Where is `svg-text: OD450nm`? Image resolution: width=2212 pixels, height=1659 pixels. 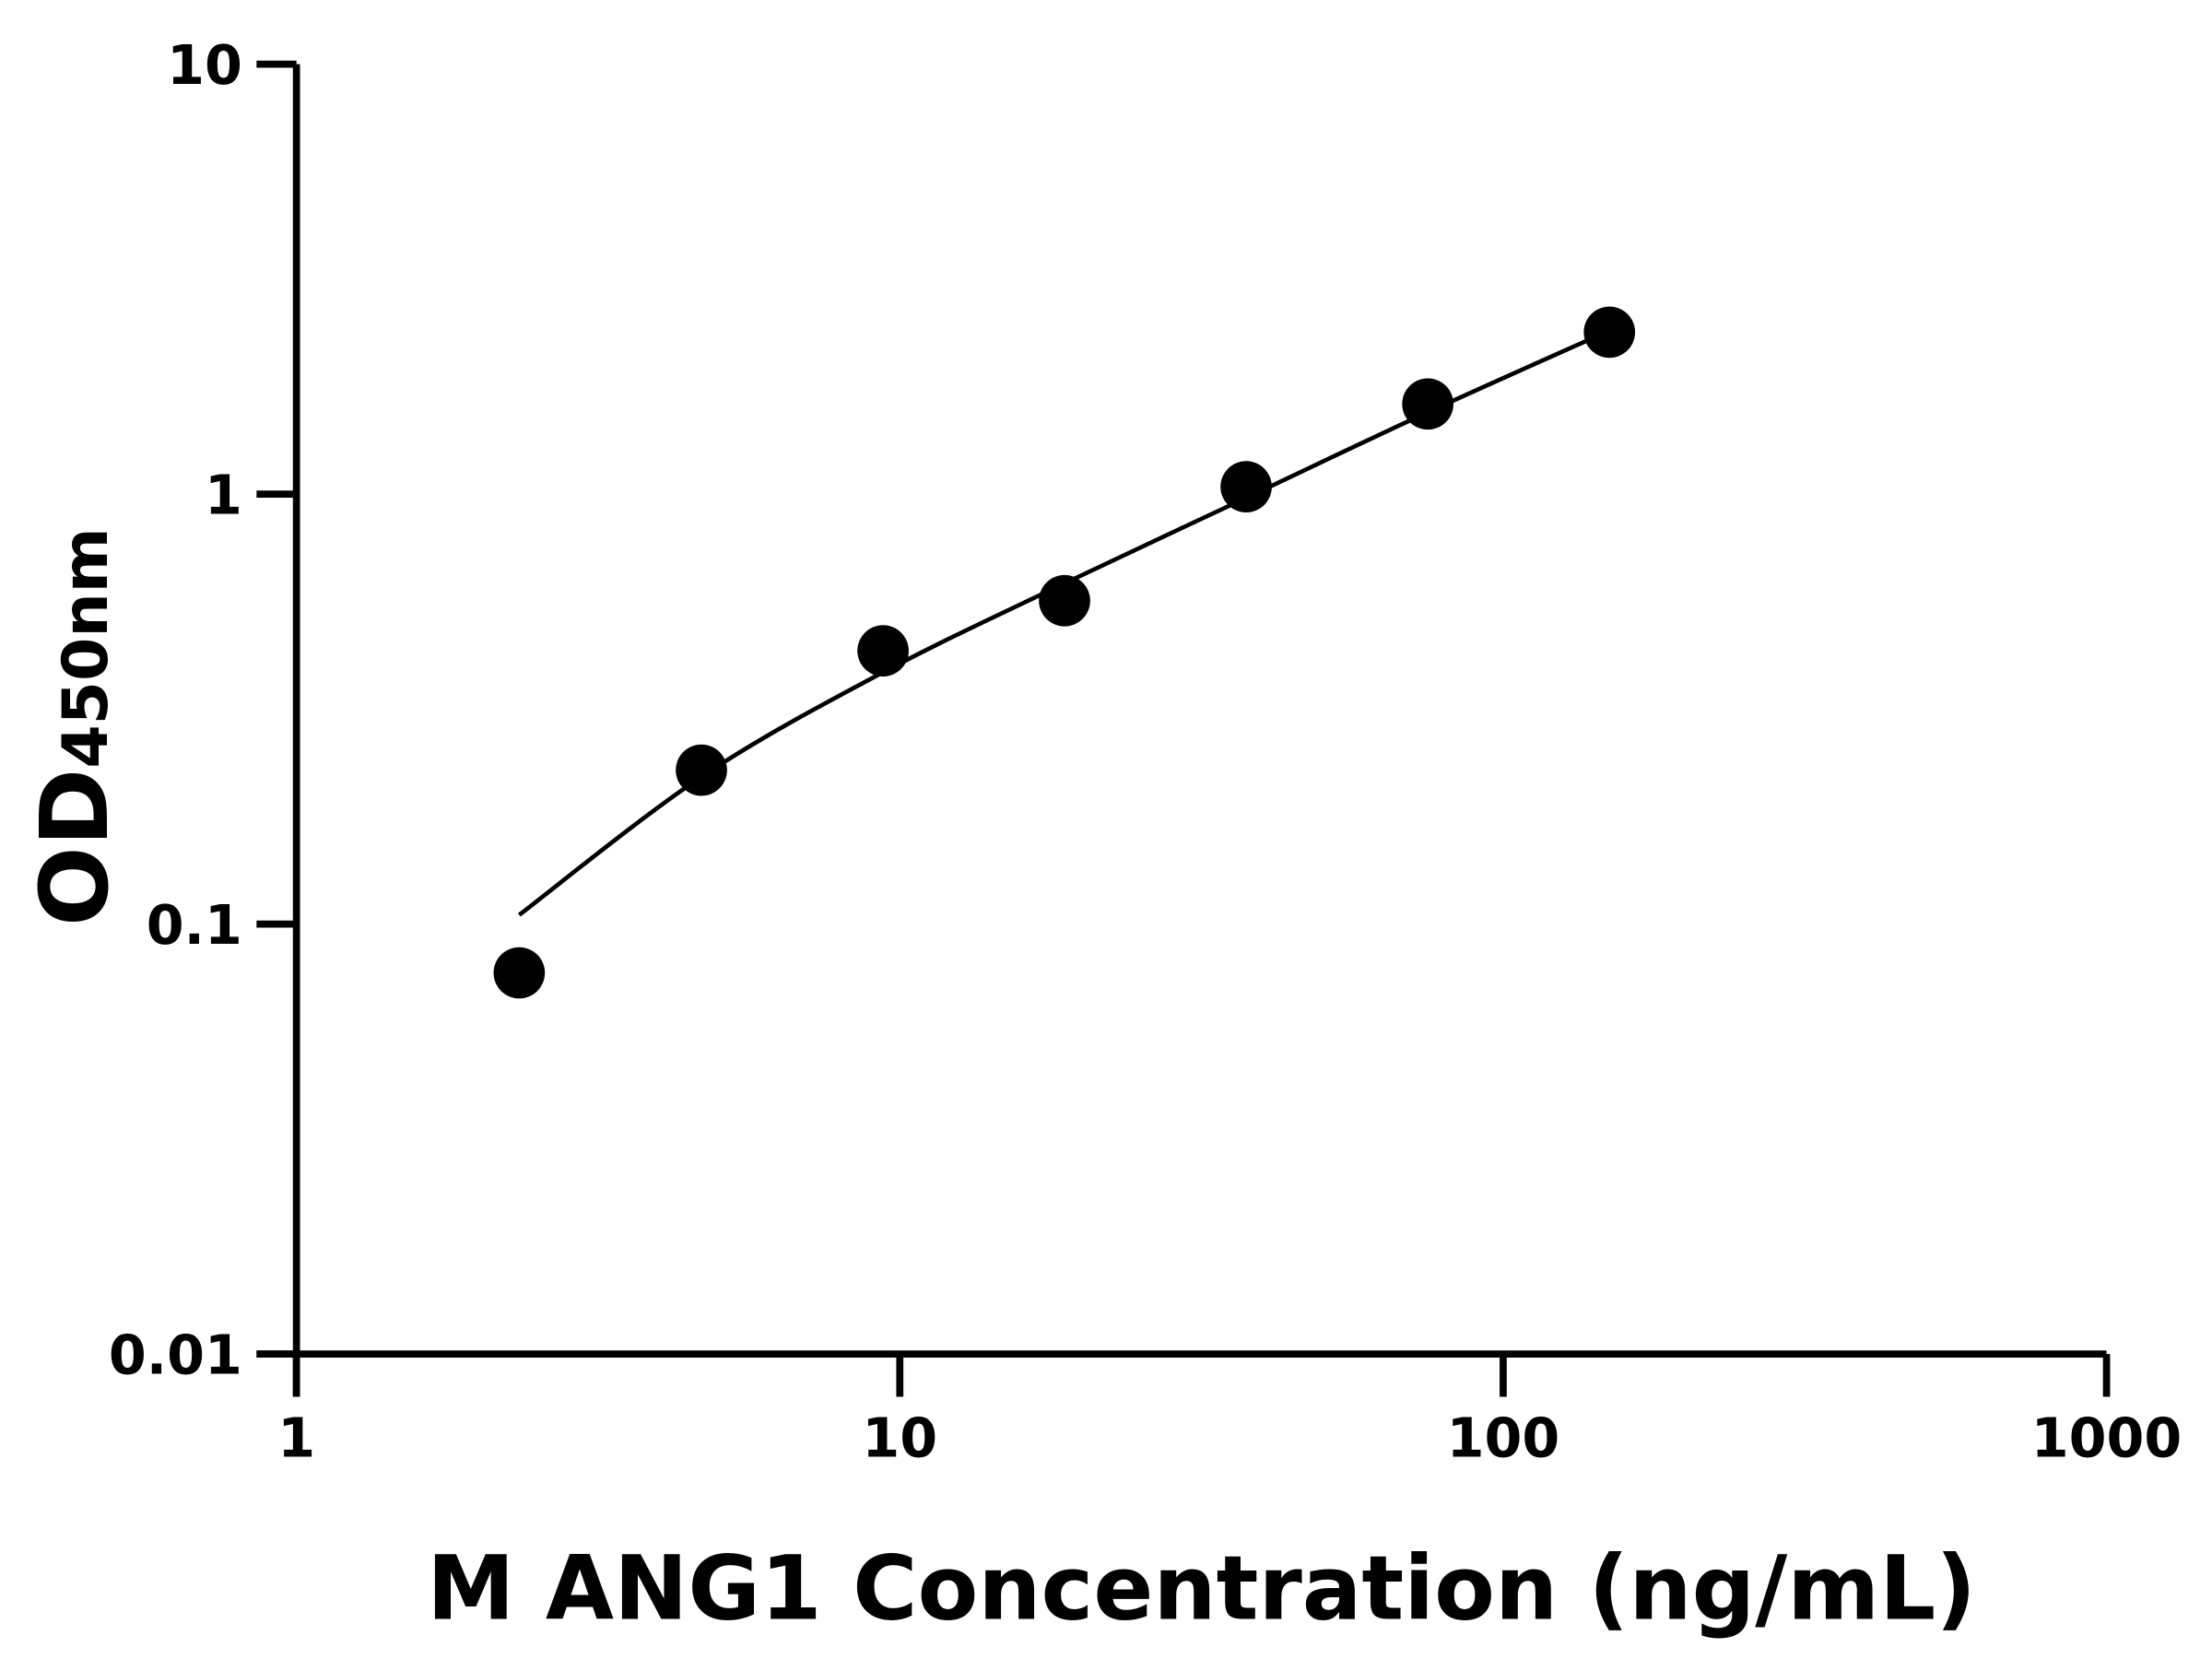 svg-text: OD450nm is located at coordinates (75, 726).